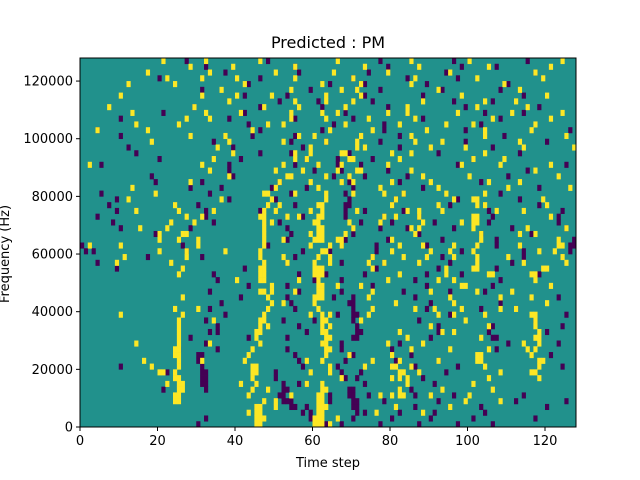  Describe the element at coordinates (157, 441) in the screenshot. I see `x-tick-label: 20` at that location.